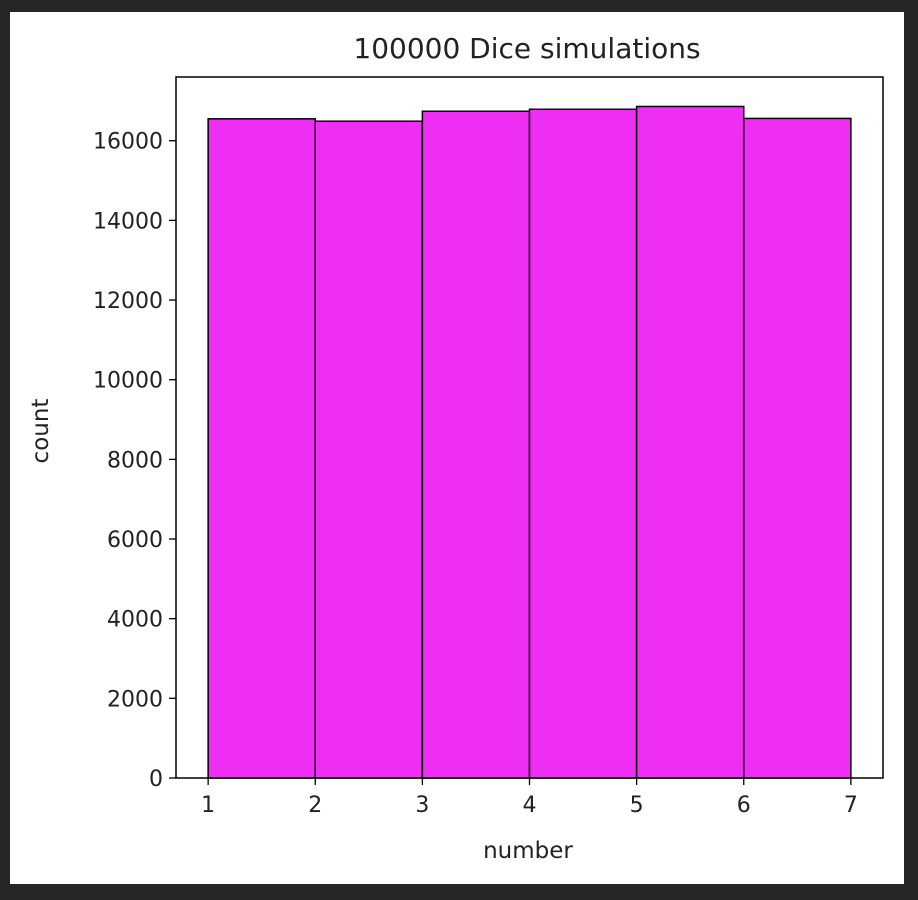 The width and height of the screenshot is (918, 900). I want to click on y-tick-label: 14000, so click(128, 221).